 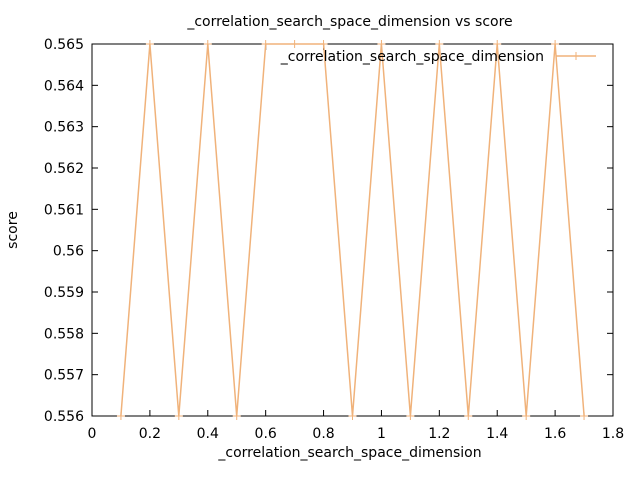 I want to click on y-tick-label: 0.559, so click(x=64, y=293).